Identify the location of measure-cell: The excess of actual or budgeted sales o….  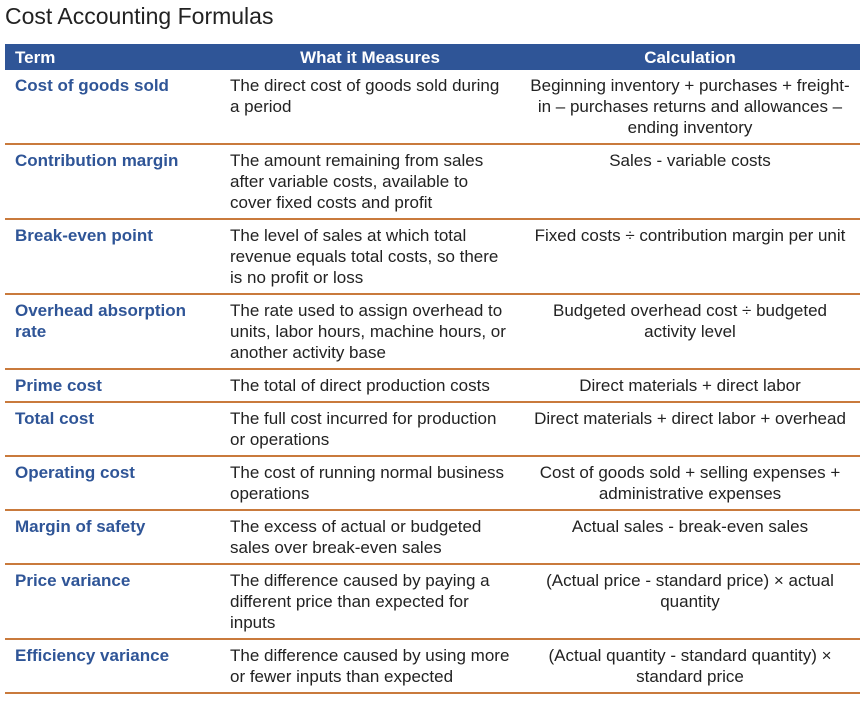
(370, 537).